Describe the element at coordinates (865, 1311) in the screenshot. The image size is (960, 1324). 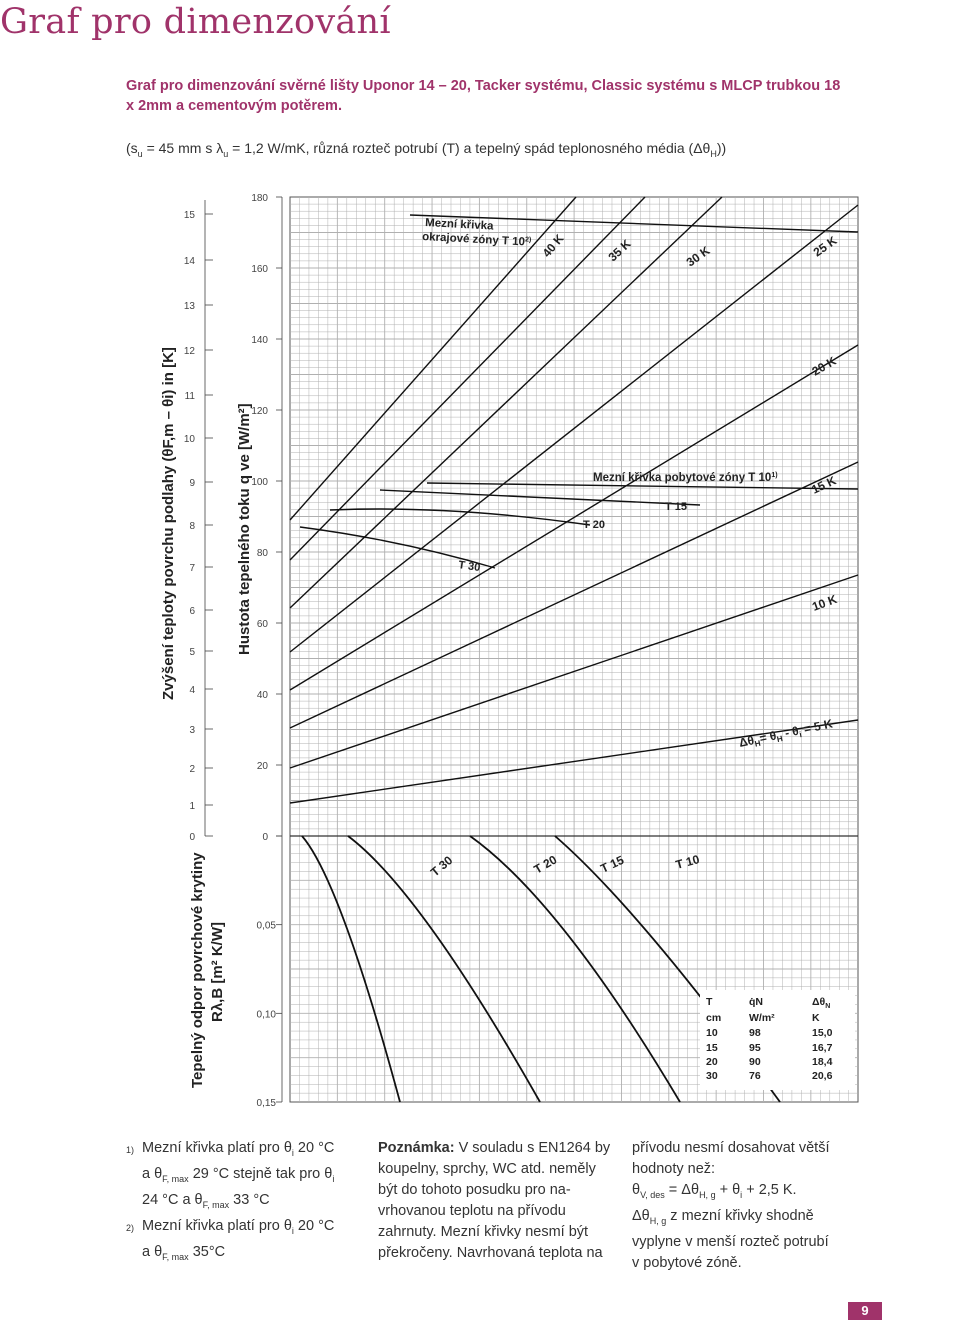
I see `page-number: 9` at that location.